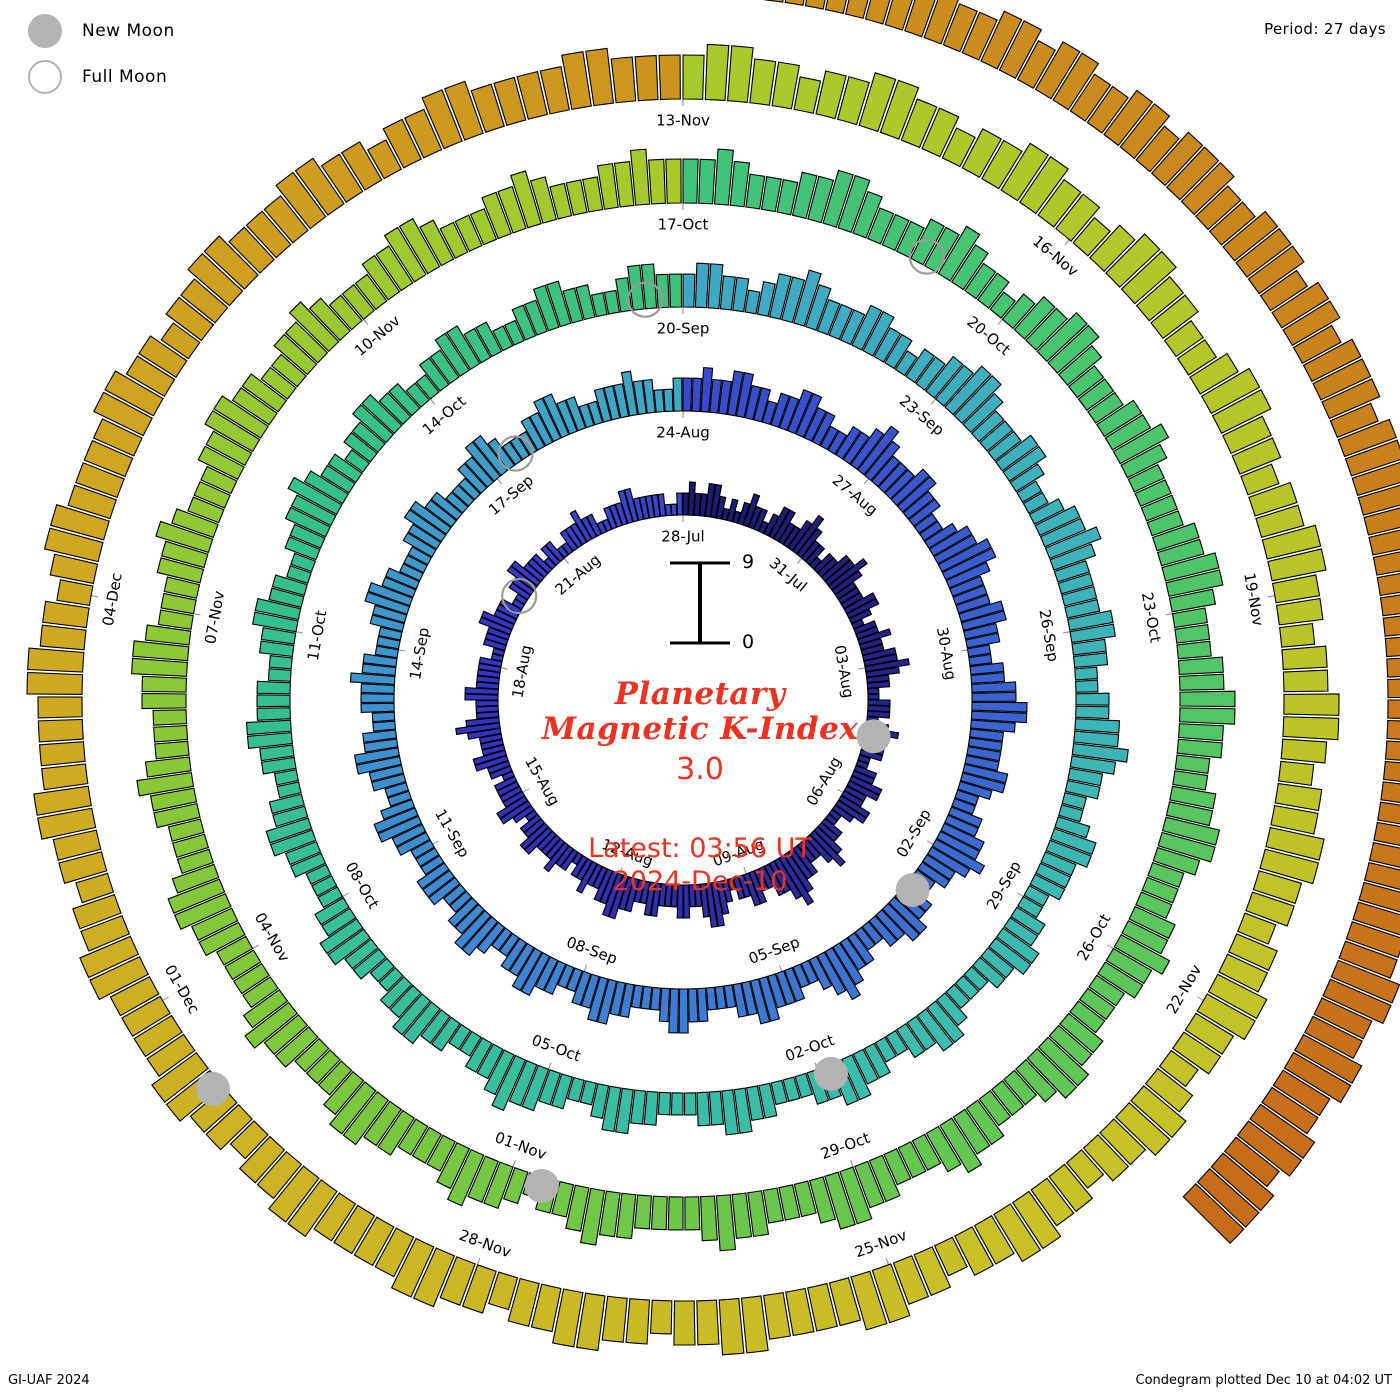  I want to click on date-tick-label: 18-Aug, so click(521, 672).